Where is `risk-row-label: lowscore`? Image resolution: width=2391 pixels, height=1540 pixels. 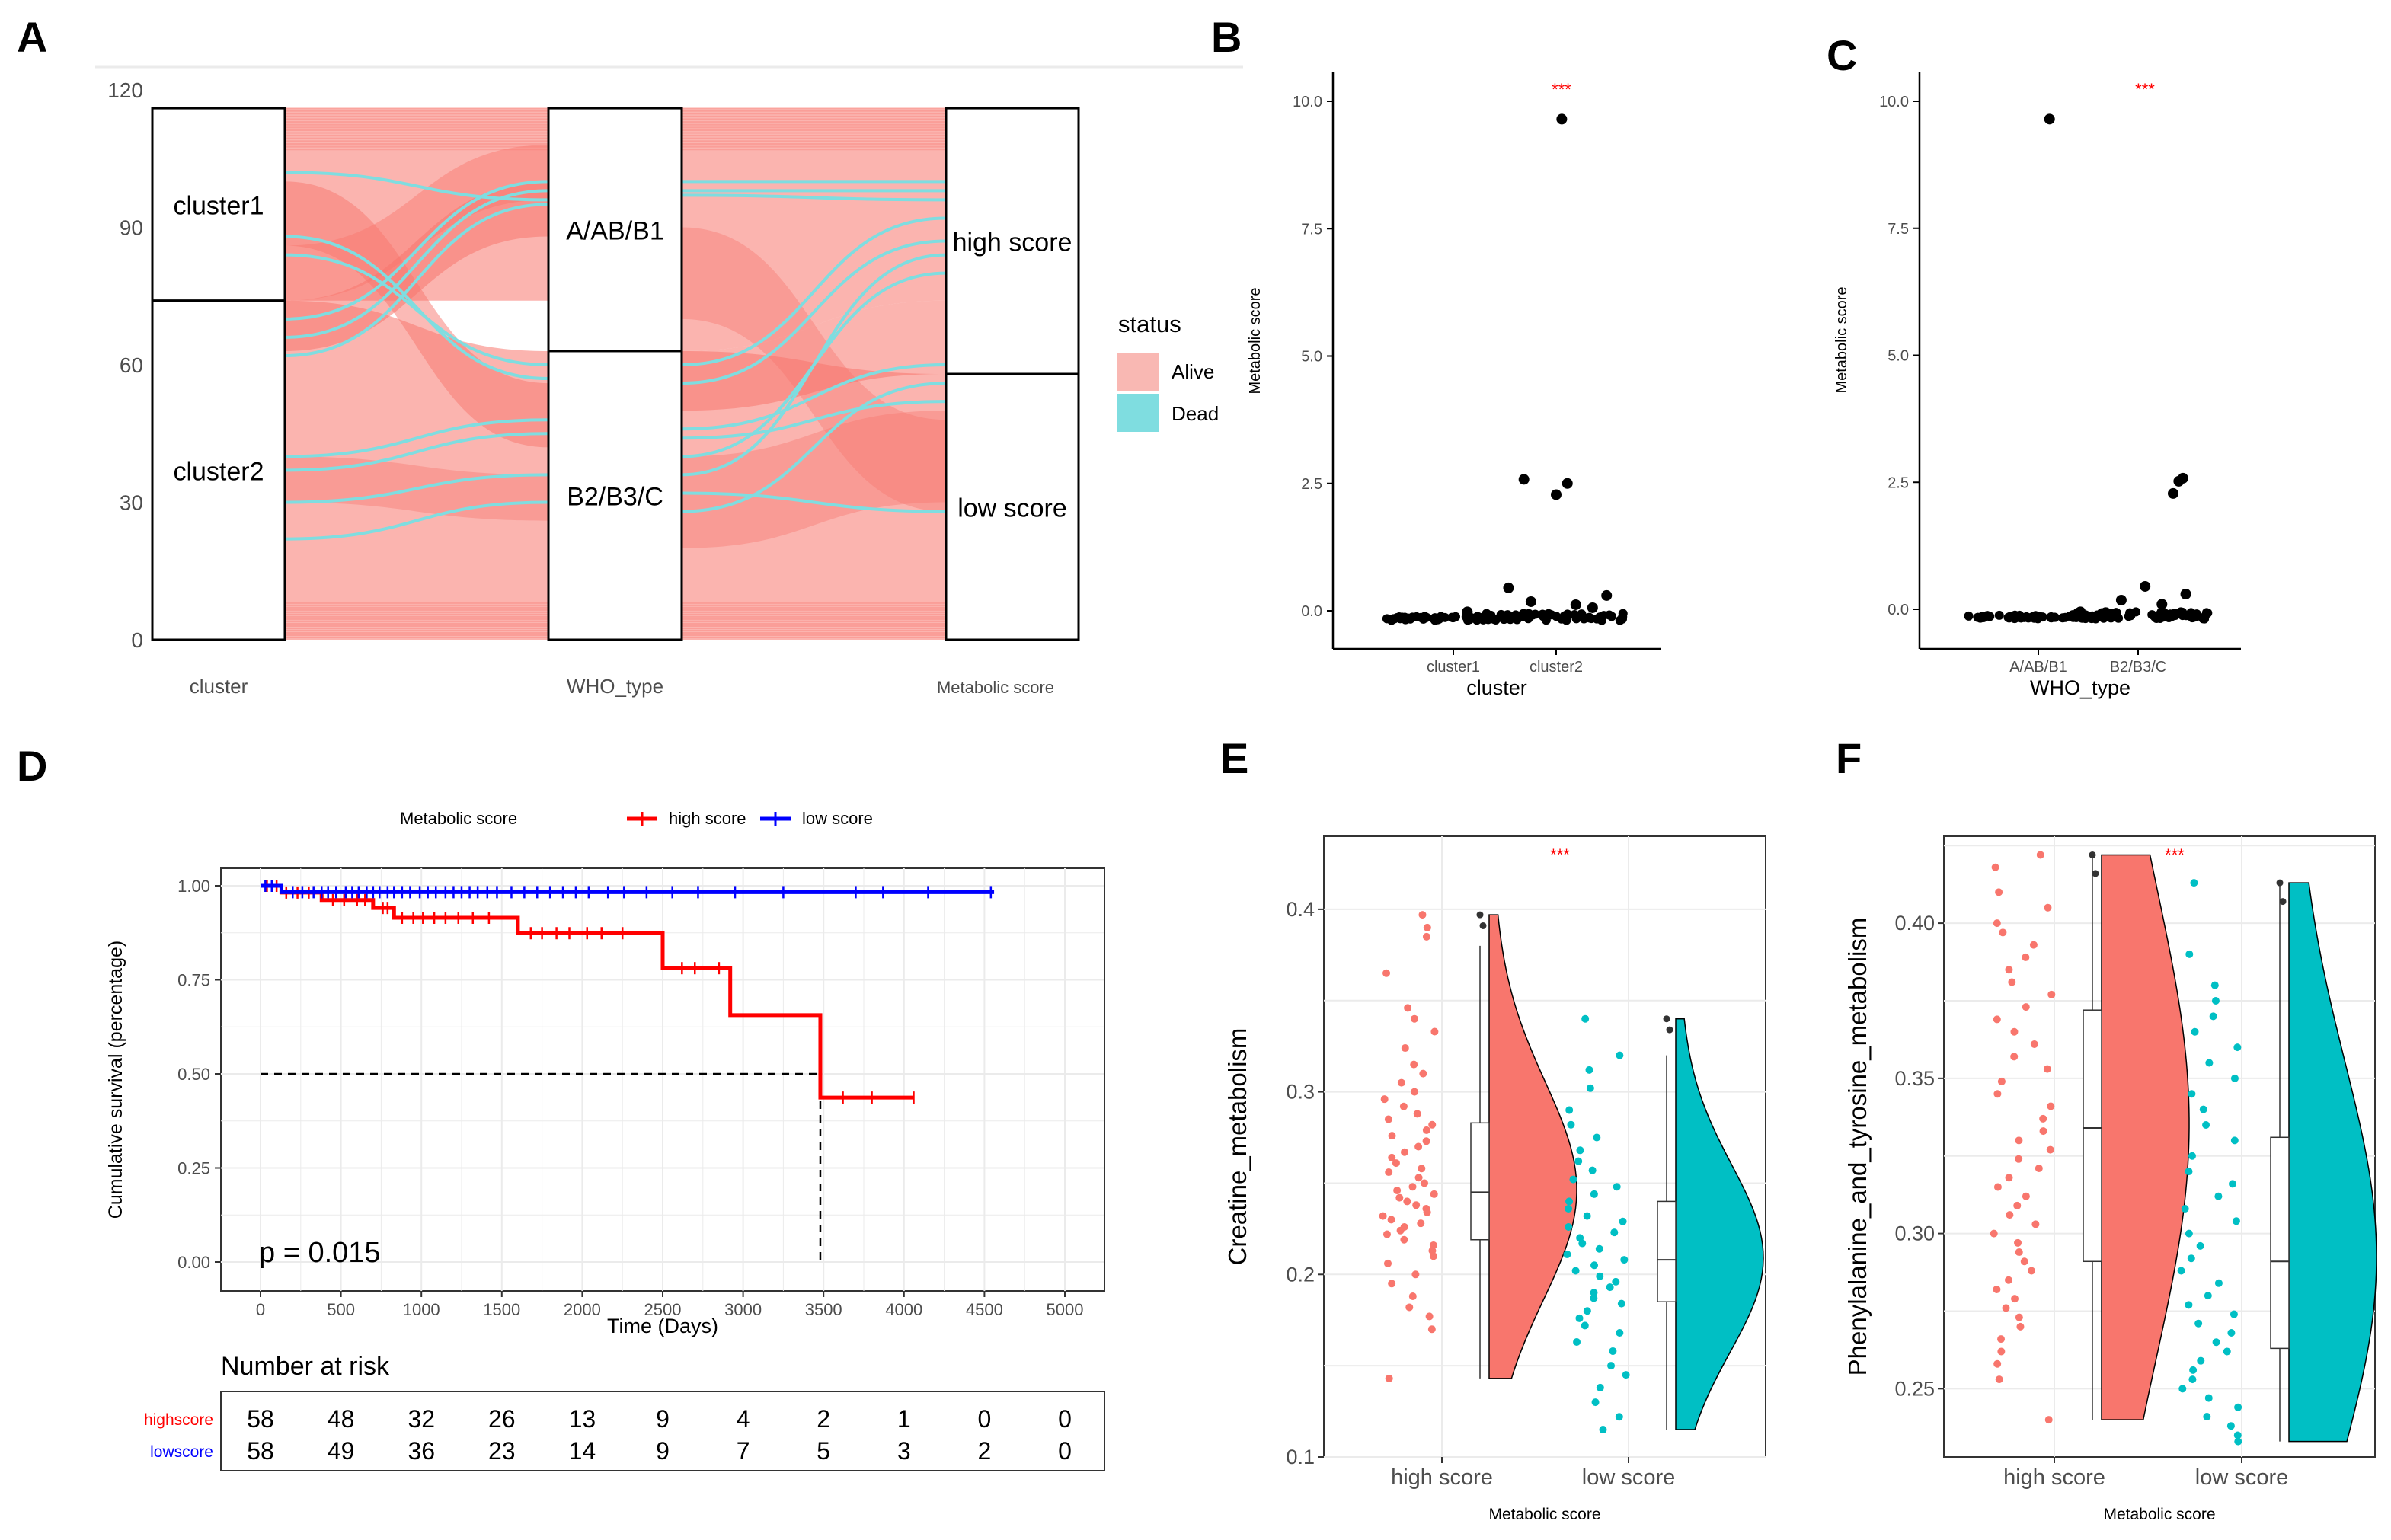
risk-row-label: lowscore is located at coordinates (181, 1452).